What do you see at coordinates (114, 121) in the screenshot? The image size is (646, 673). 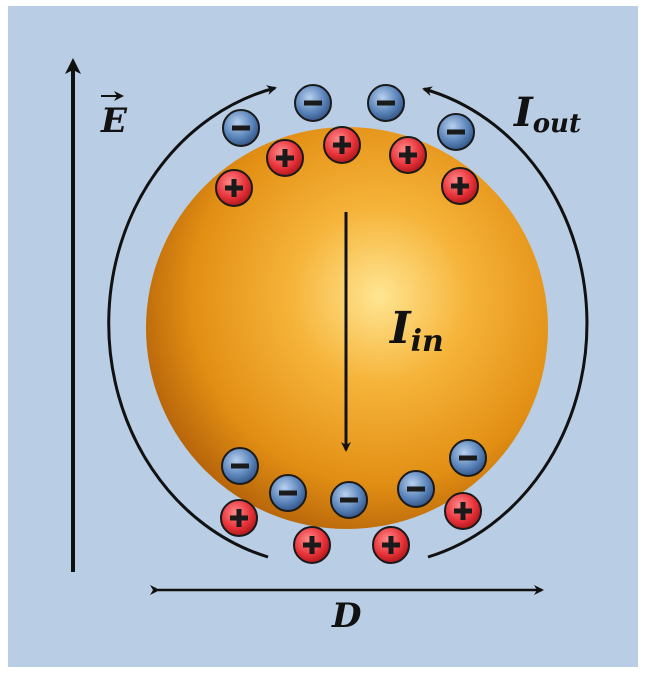 I see `field-label: E` at bounding box center [114, 121].